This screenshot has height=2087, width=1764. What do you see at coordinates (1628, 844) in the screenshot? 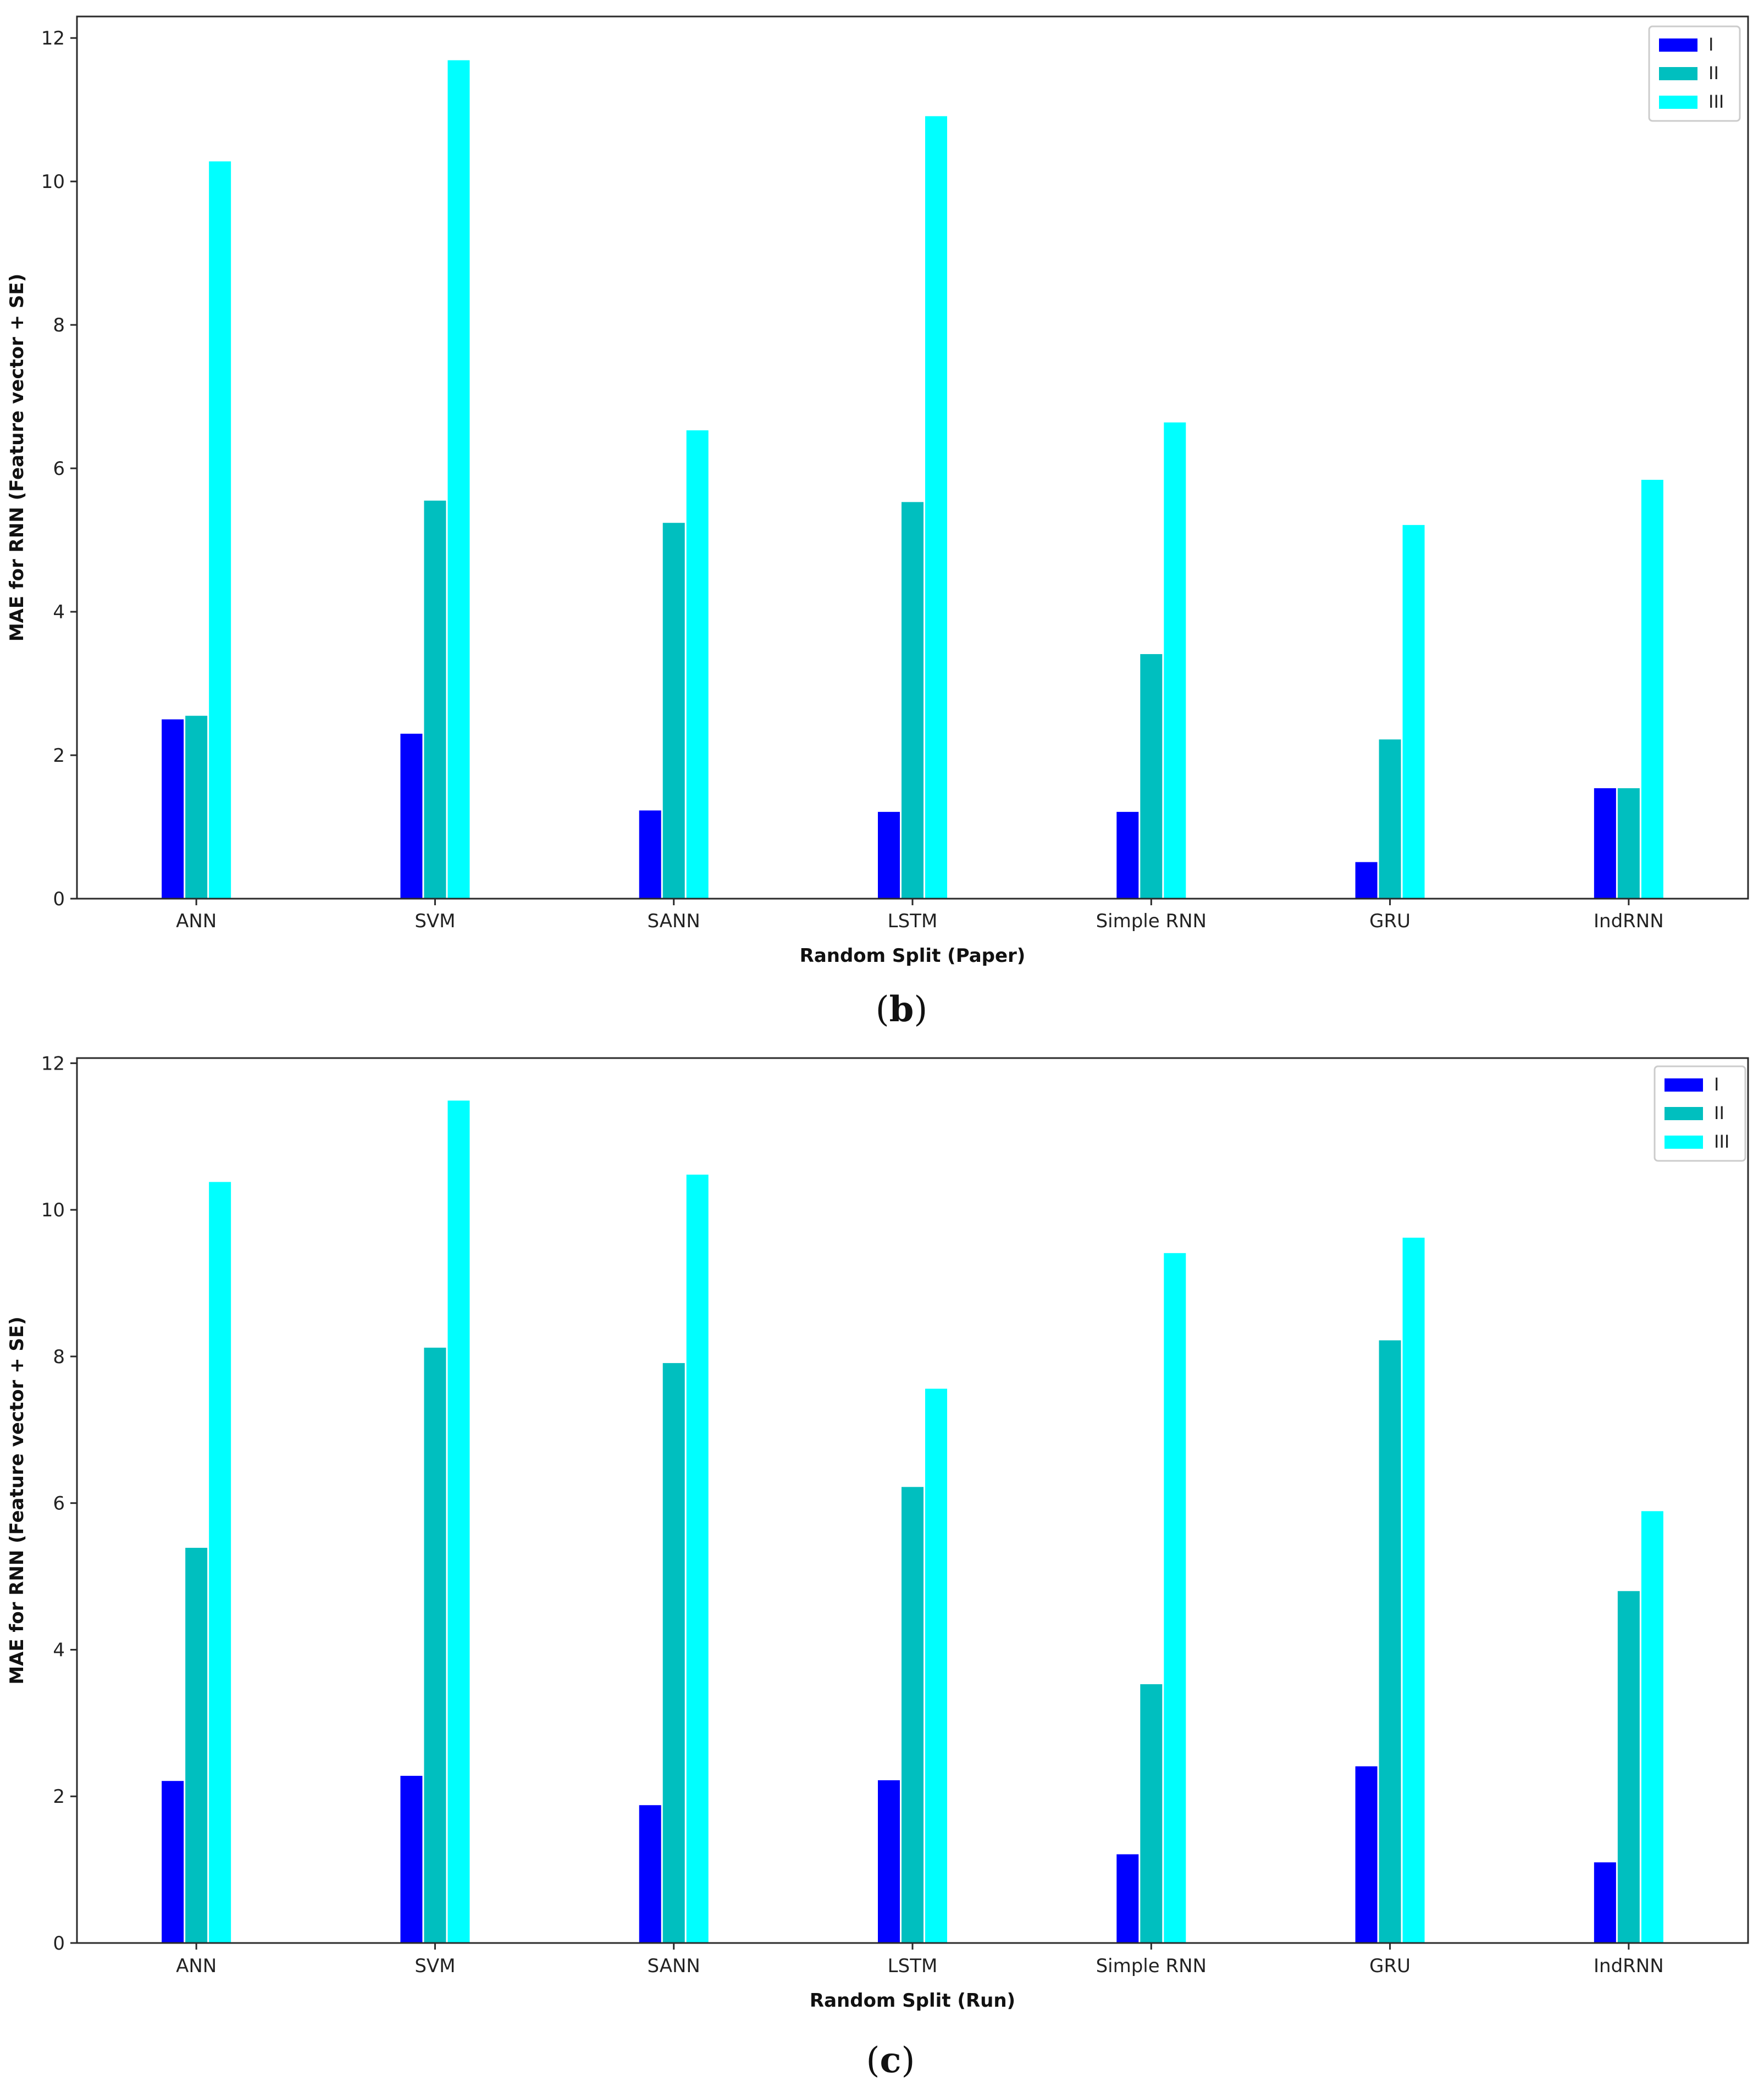
I see `bar-b-indrnn-series-II` at bounding box center [1628, 844].